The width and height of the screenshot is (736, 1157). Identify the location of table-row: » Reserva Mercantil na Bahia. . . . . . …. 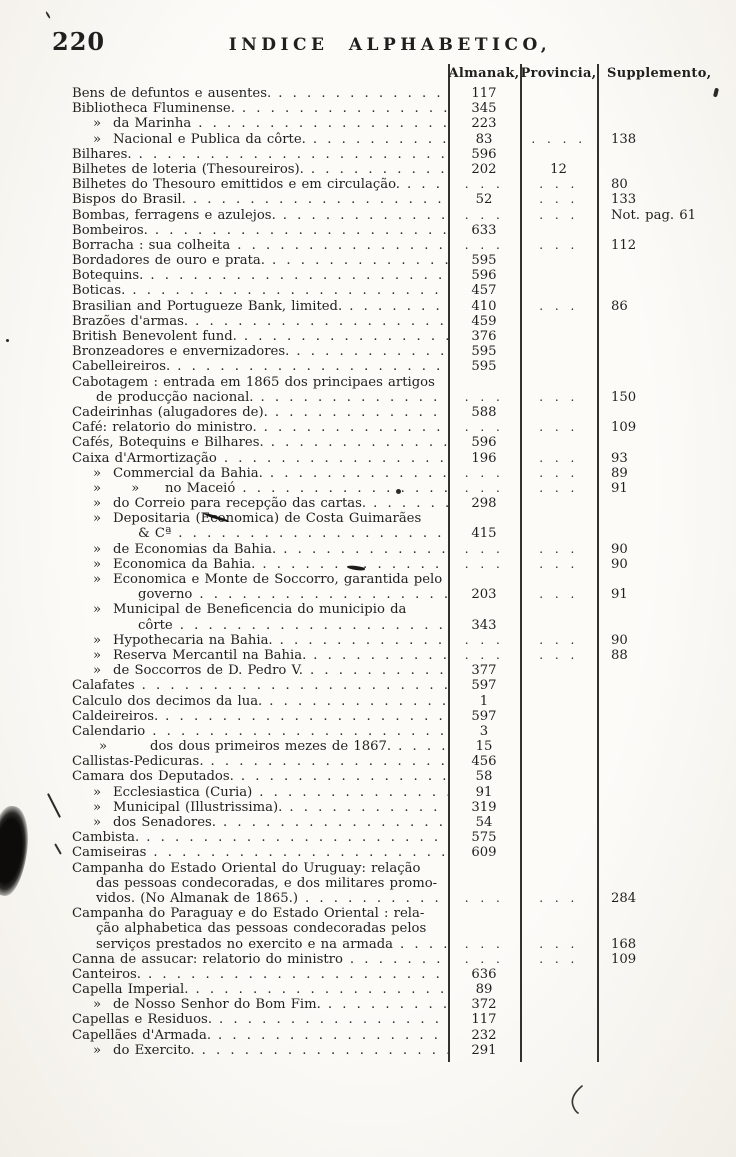
(391, 655).